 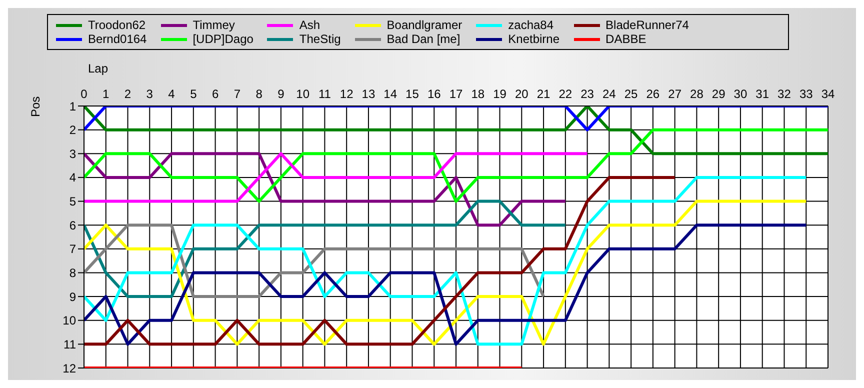 What do you see at coordinates (391, 94) in the screenshot?
I see `x-tick-label: 14` at bounding box center [391, 94].